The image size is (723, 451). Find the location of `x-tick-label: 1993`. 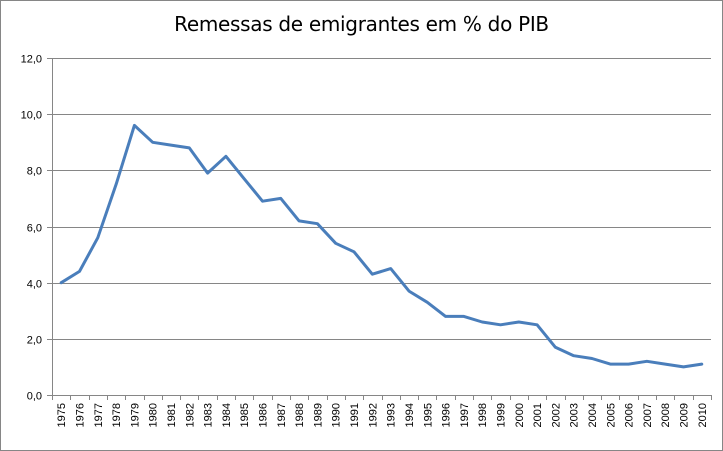

x-tick-label: 1993 is located at coordinates (392, 415).